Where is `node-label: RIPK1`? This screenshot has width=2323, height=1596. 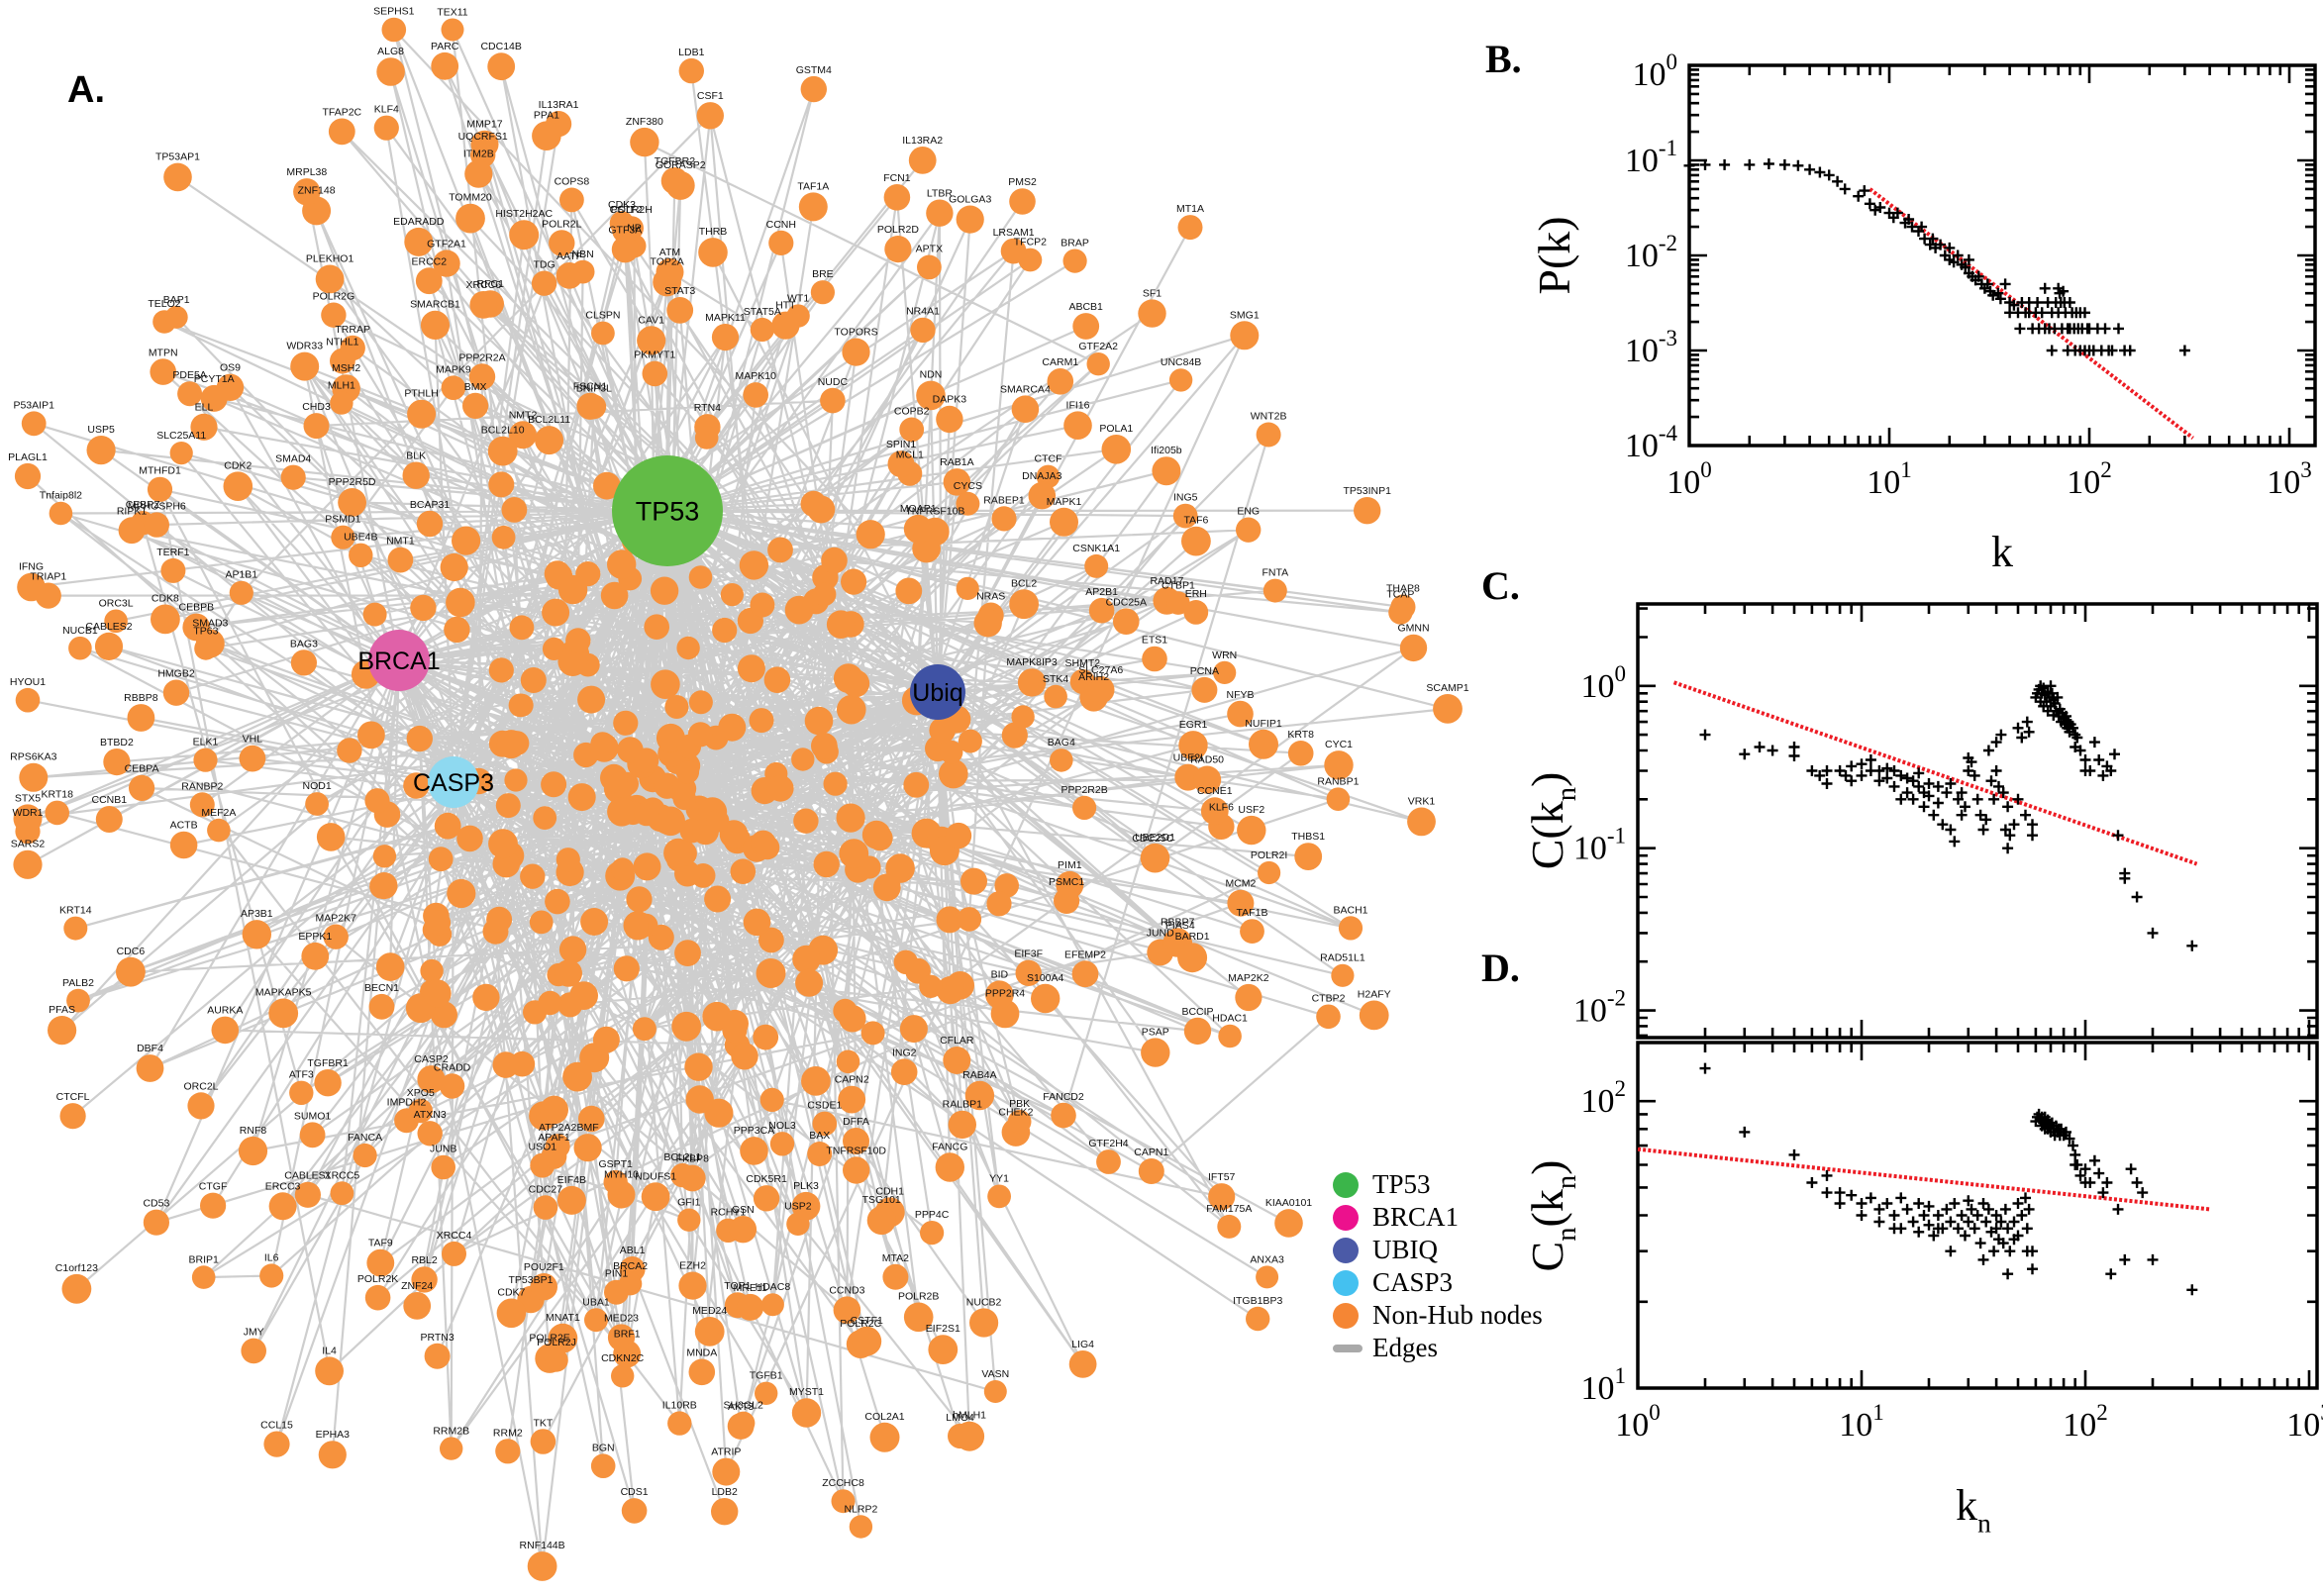 node-label: RIPK1 is located at coordinates (132, 511).